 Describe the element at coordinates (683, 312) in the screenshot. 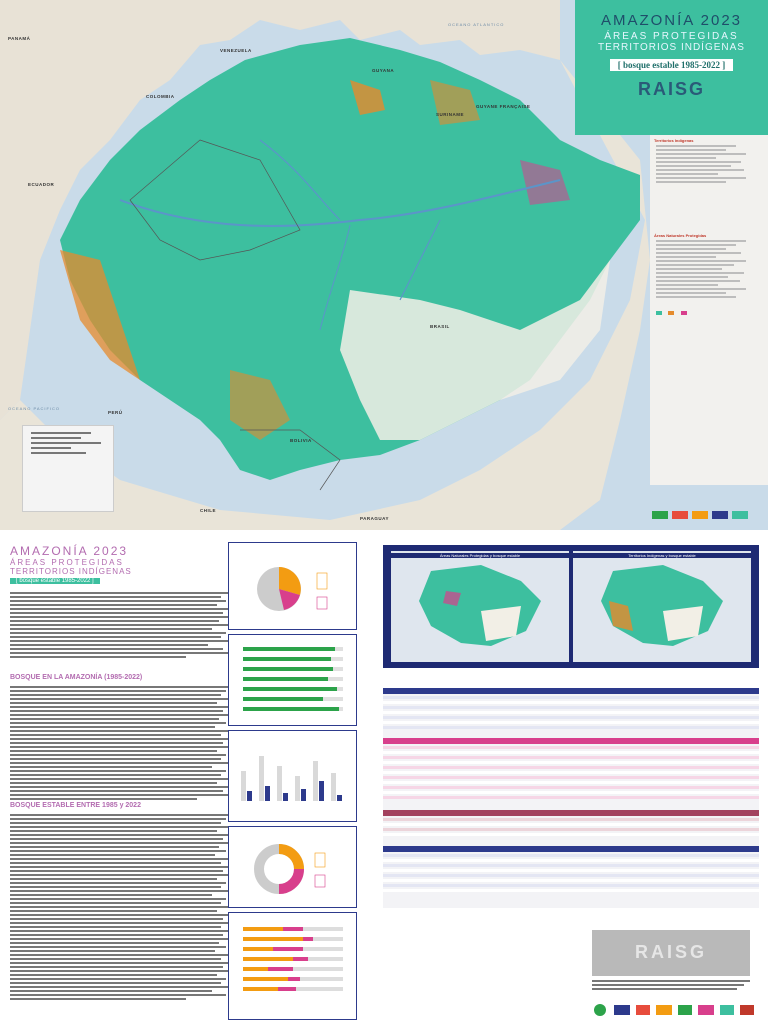

I see `swatch-anp` at that location.